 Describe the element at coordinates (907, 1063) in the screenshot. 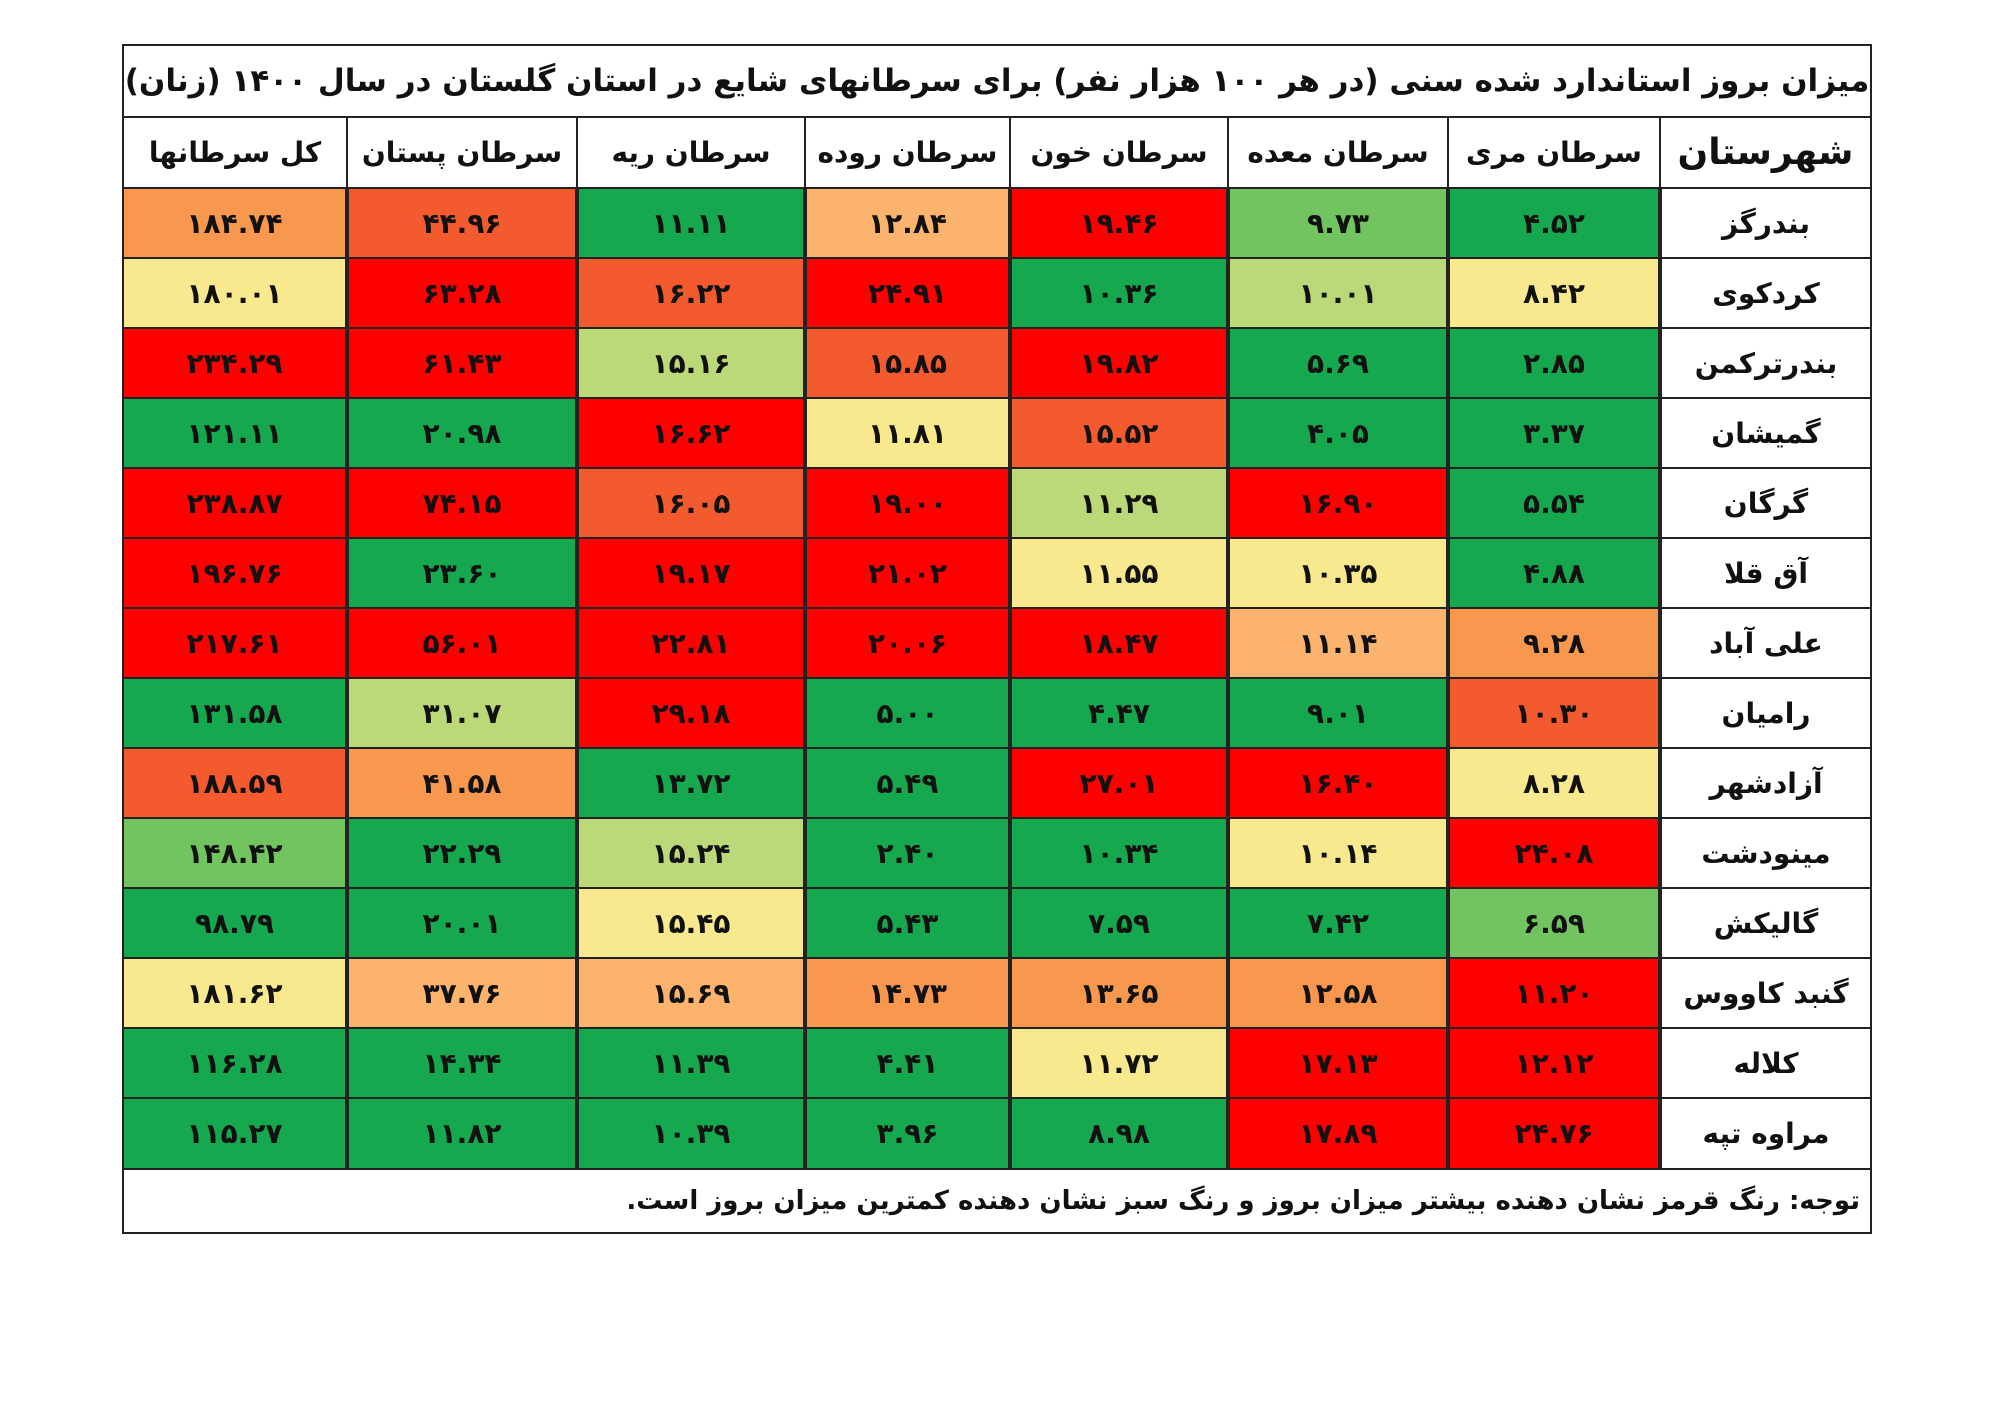

I see `rate-cell-colon: ۴.۴۱` at that location.